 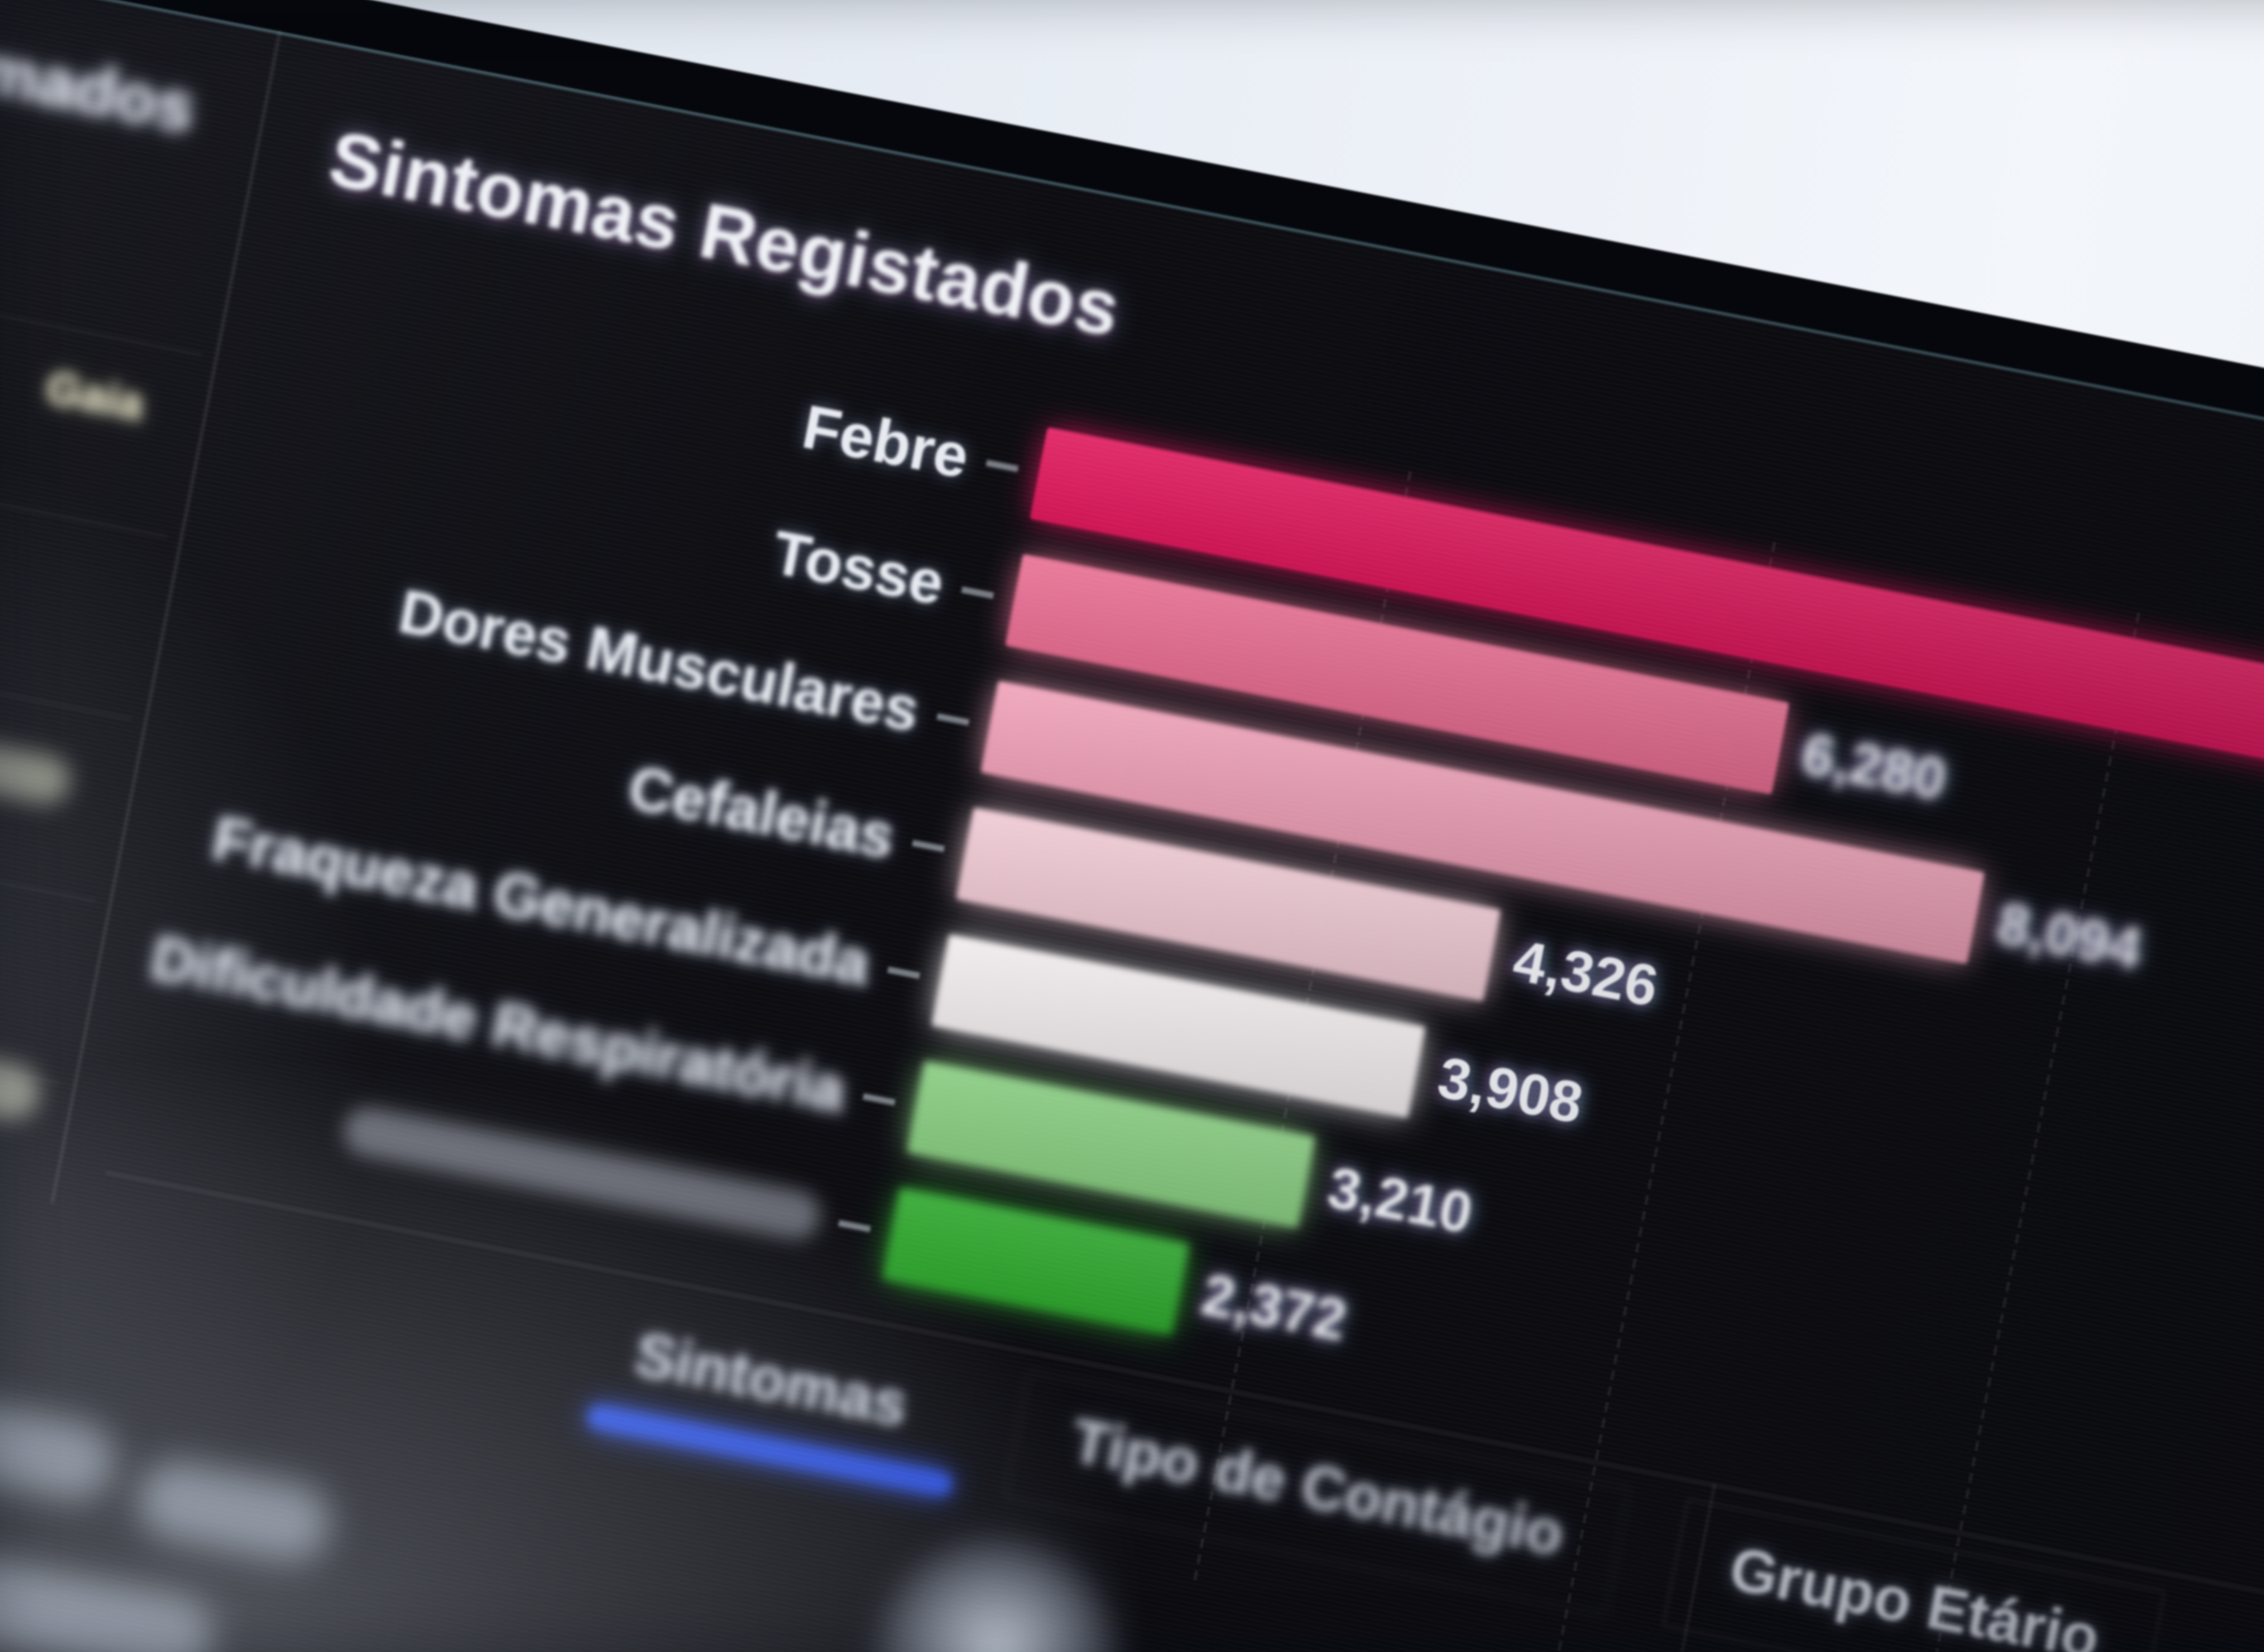 I want to click on value-label-row-7: 2,372, so click(x=1274, y=1307).